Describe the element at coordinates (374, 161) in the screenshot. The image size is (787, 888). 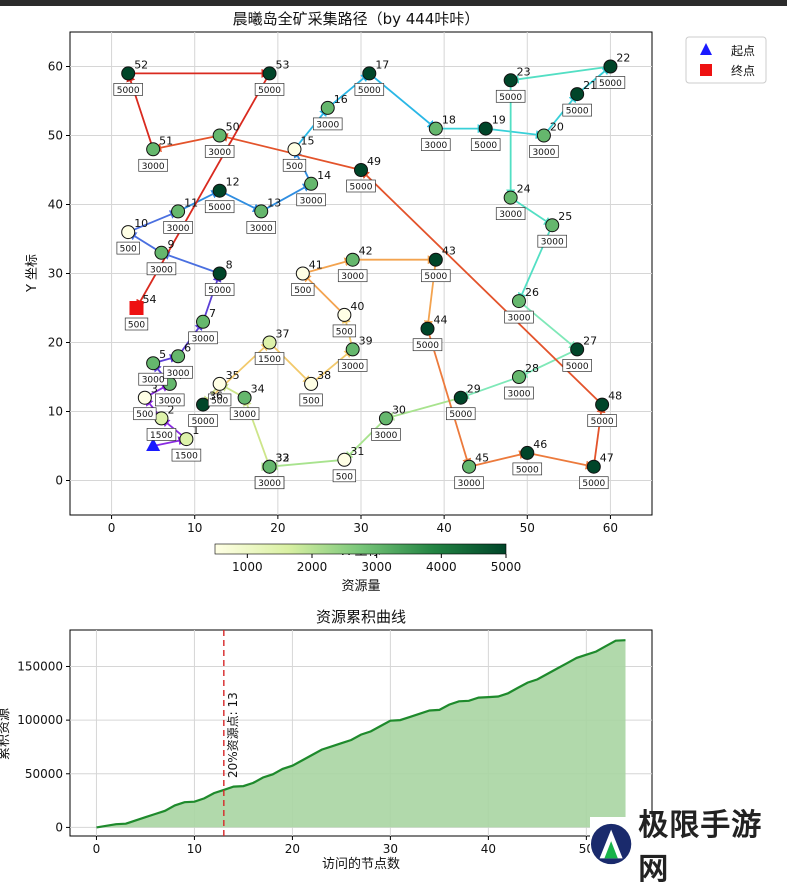
I see `node-id-label: 49` at that location.